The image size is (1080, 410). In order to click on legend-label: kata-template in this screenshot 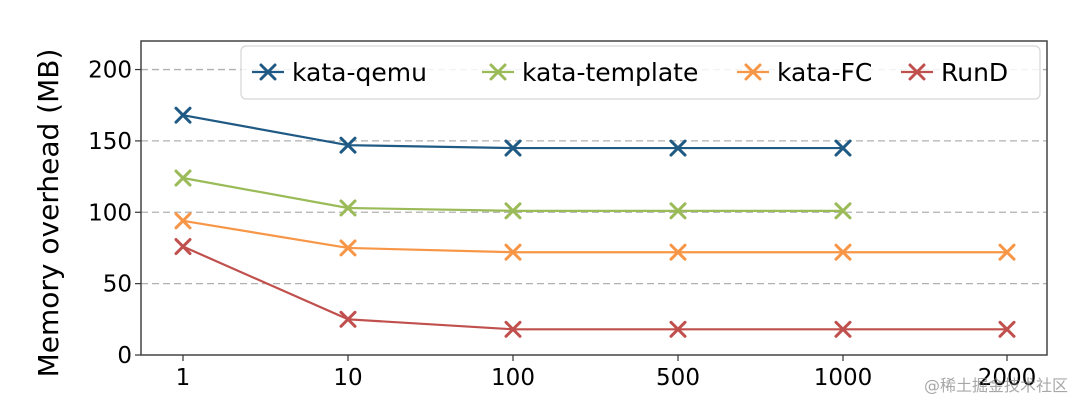, I will do `click(610, 72)`.